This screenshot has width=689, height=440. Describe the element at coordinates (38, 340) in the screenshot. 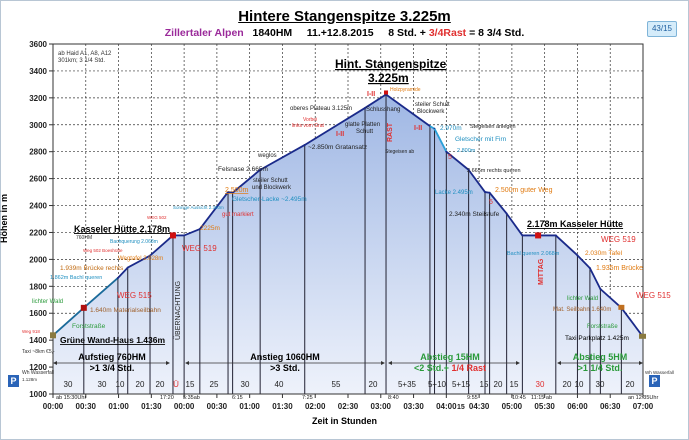

I see `y-tick-label: 1400` at that location.